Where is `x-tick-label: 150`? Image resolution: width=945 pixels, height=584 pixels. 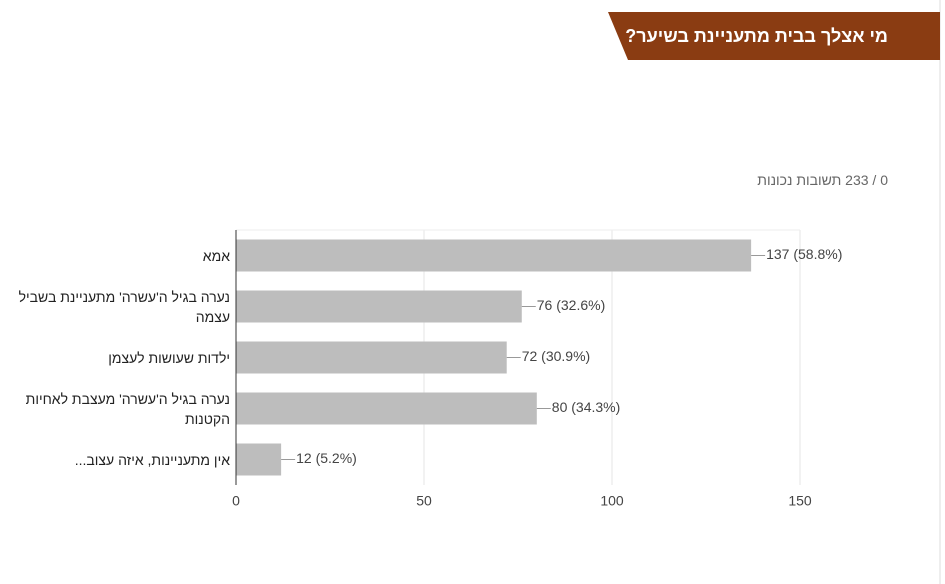
x-tick-label: 150 is located at coordinates (800, 501).